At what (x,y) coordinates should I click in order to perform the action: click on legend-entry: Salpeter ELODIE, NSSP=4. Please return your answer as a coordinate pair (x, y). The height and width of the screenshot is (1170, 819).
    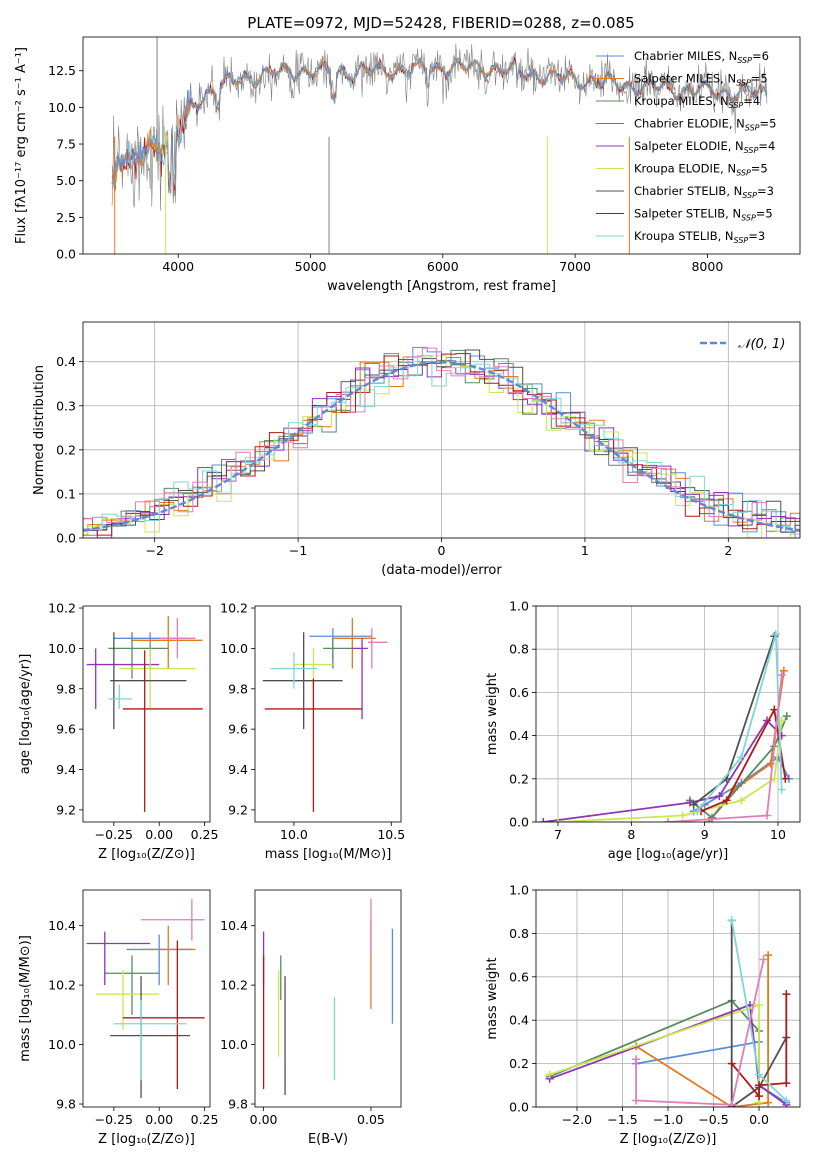
    Looking at the image, I should click on (704, 147).